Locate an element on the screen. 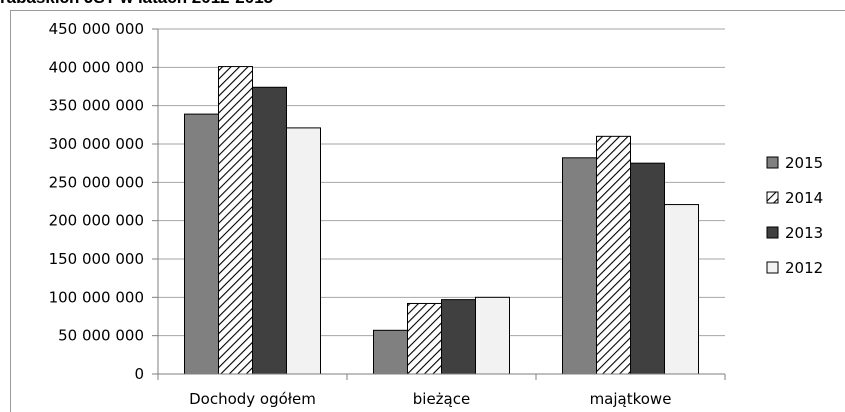  x-category-label: Dochody ogółem is located at coordinates (252, 399).